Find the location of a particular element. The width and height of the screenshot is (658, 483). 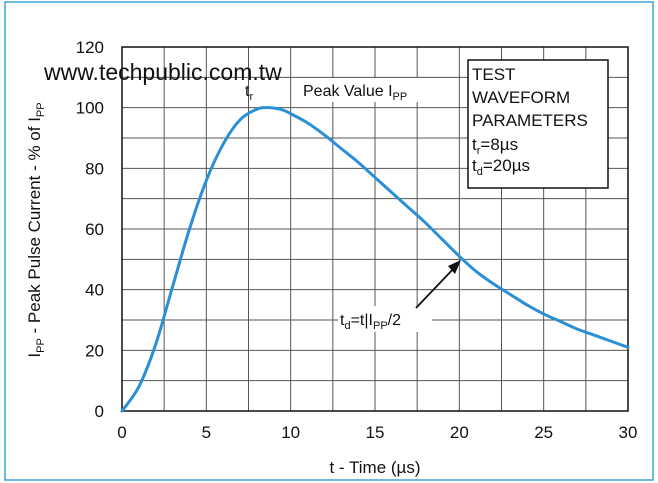

param-line-1: TEST is located at coordinates (493, 74).